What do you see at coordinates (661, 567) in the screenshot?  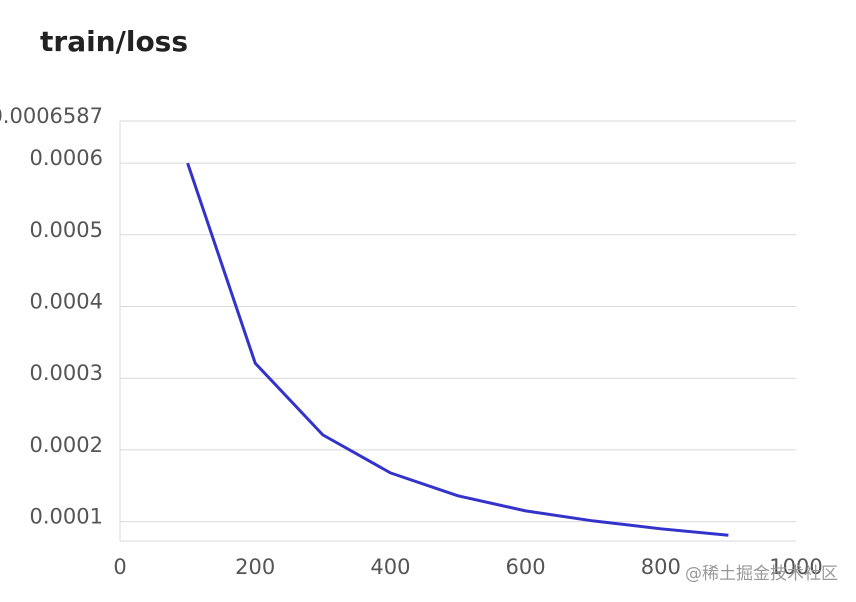 I see `x-tick-label: 800` at bounding box center [661, 567].